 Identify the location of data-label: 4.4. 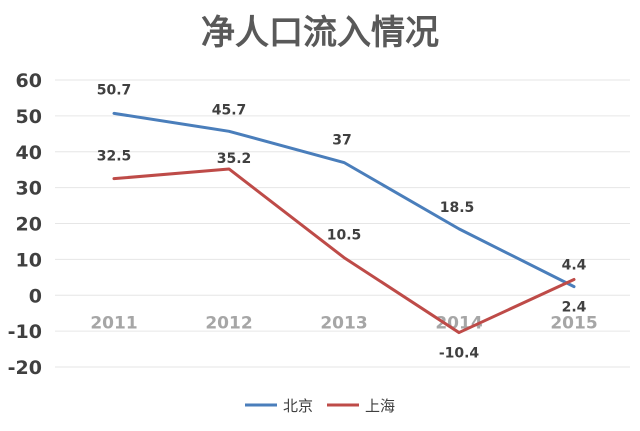
(574, 265).